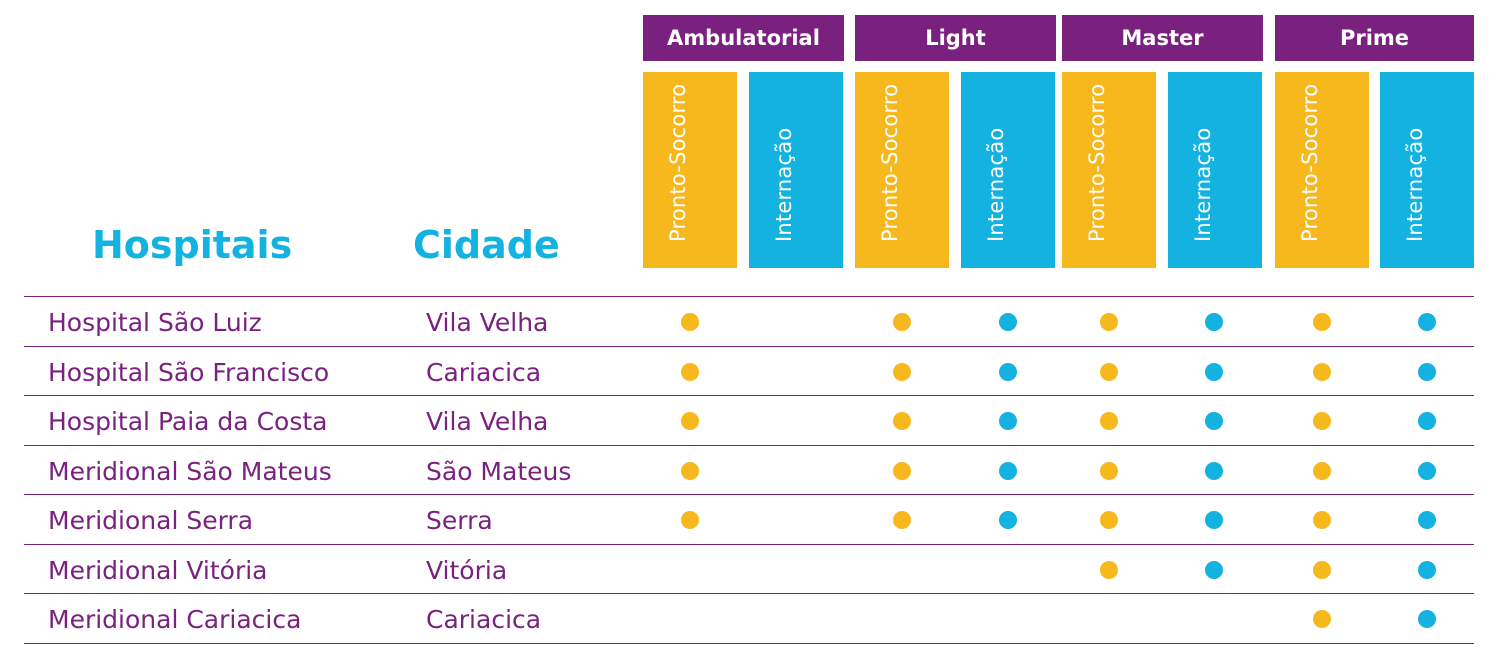 The image size is (1500, 663). Describe the element at coordinates (499, 471) in the screenshot. I see `city-name: São Mateus` at that location.